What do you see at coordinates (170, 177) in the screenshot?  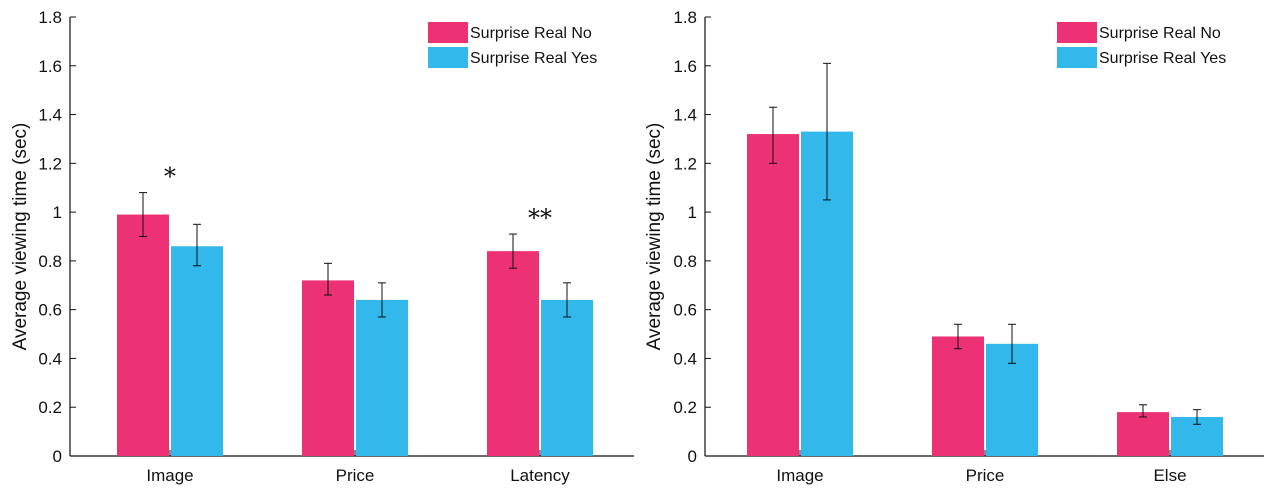 I see `significance-marker: *` at bounding box center [170, 177].